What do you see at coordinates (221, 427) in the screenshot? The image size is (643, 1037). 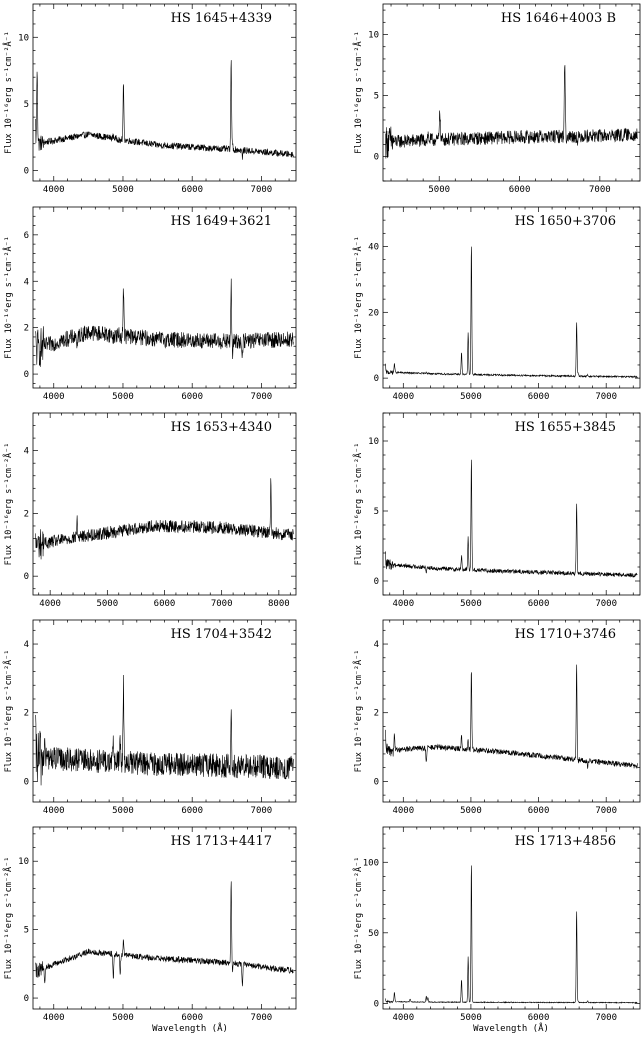 I see `panel-title: HS 1653+4340` at bounding box center [221, 427].